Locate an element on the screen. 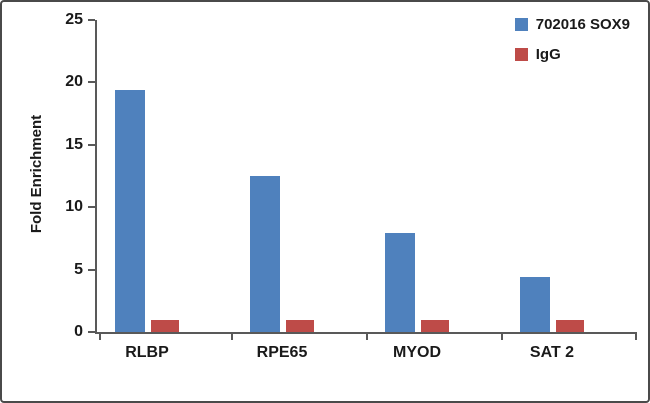 The width and height of the screenshot is (650, 403). x-axis-label-rlbp: RLBP is located at coordinates (147, 352).